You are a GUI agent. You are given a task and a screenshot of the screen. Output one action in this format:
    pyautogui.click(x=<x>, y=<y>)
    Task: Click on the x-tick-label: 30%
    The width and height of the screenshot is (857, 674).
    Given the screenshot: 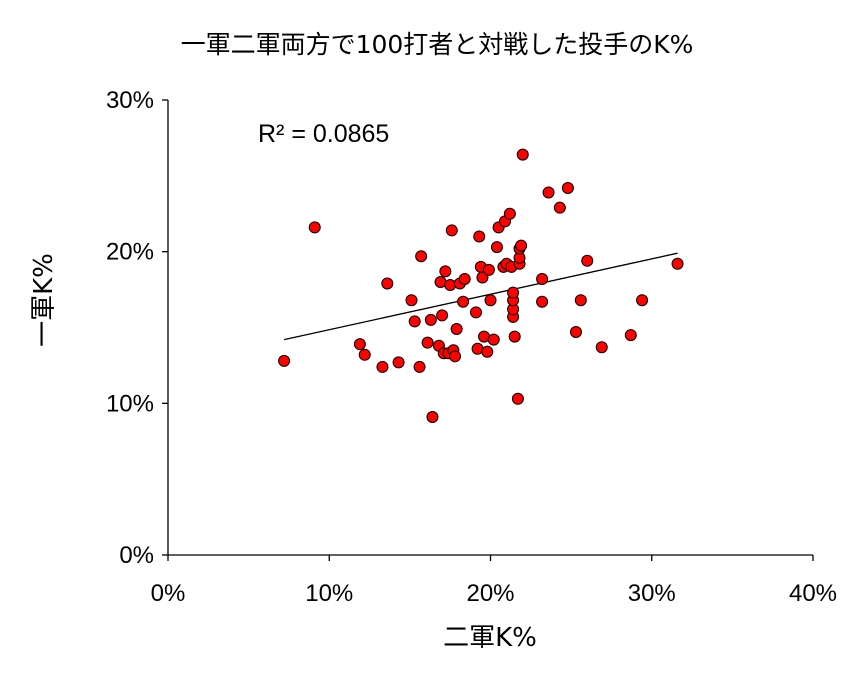 What is the action you would take?
    pyautogui.click(x=652, y=593)
    